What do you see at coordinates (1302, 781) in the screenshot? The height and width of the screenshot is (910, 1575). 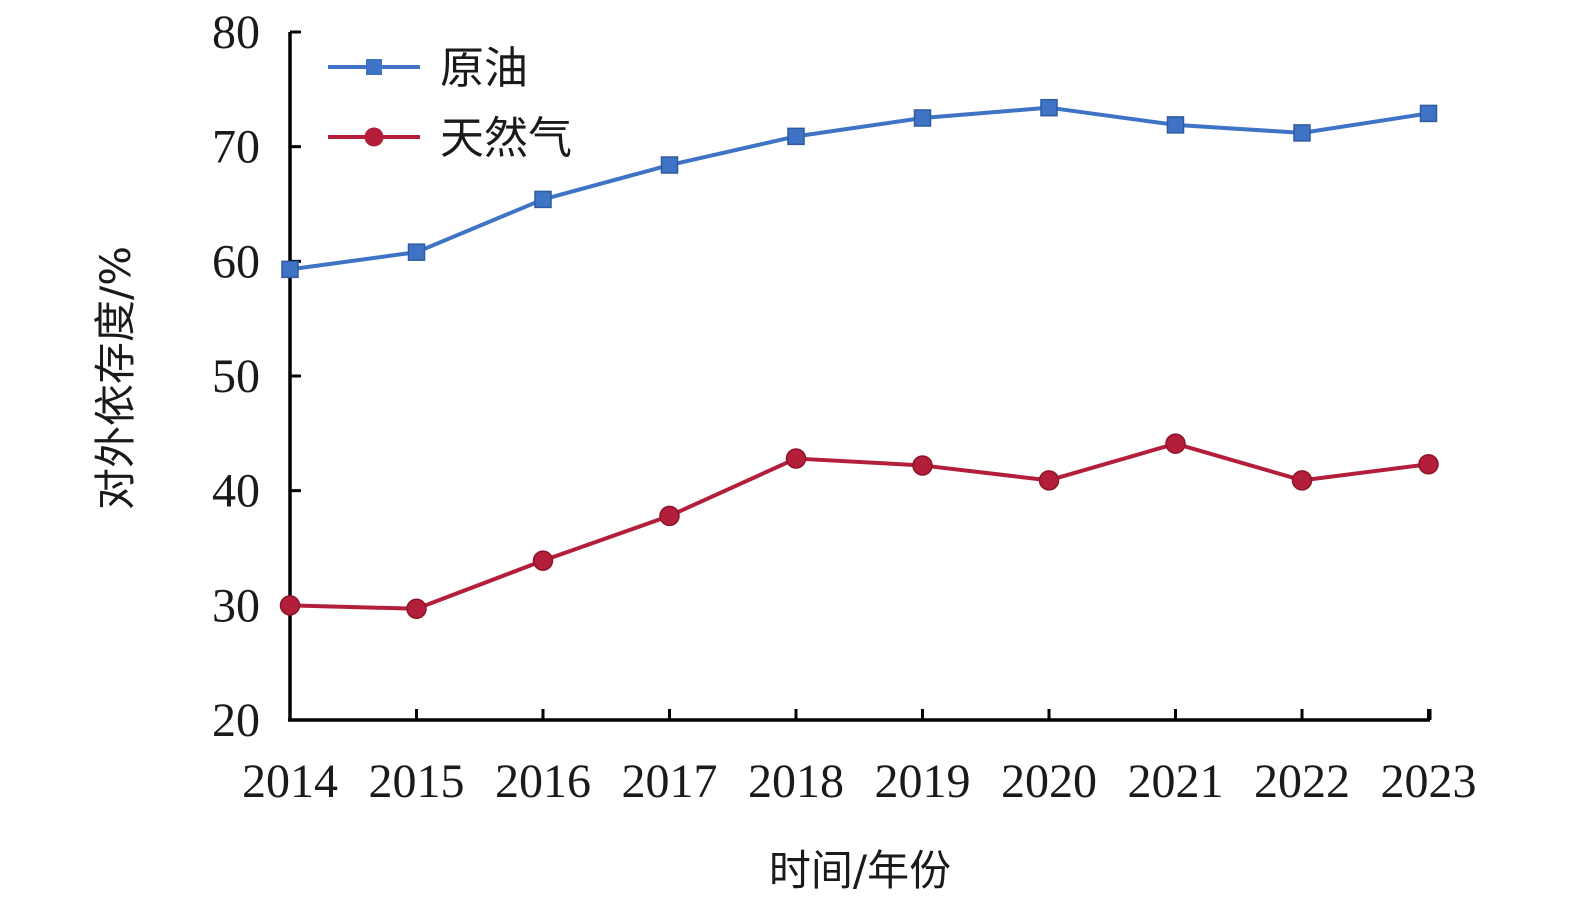 I see `x-tick-label: 2022` at bounding box center [1302, 781].